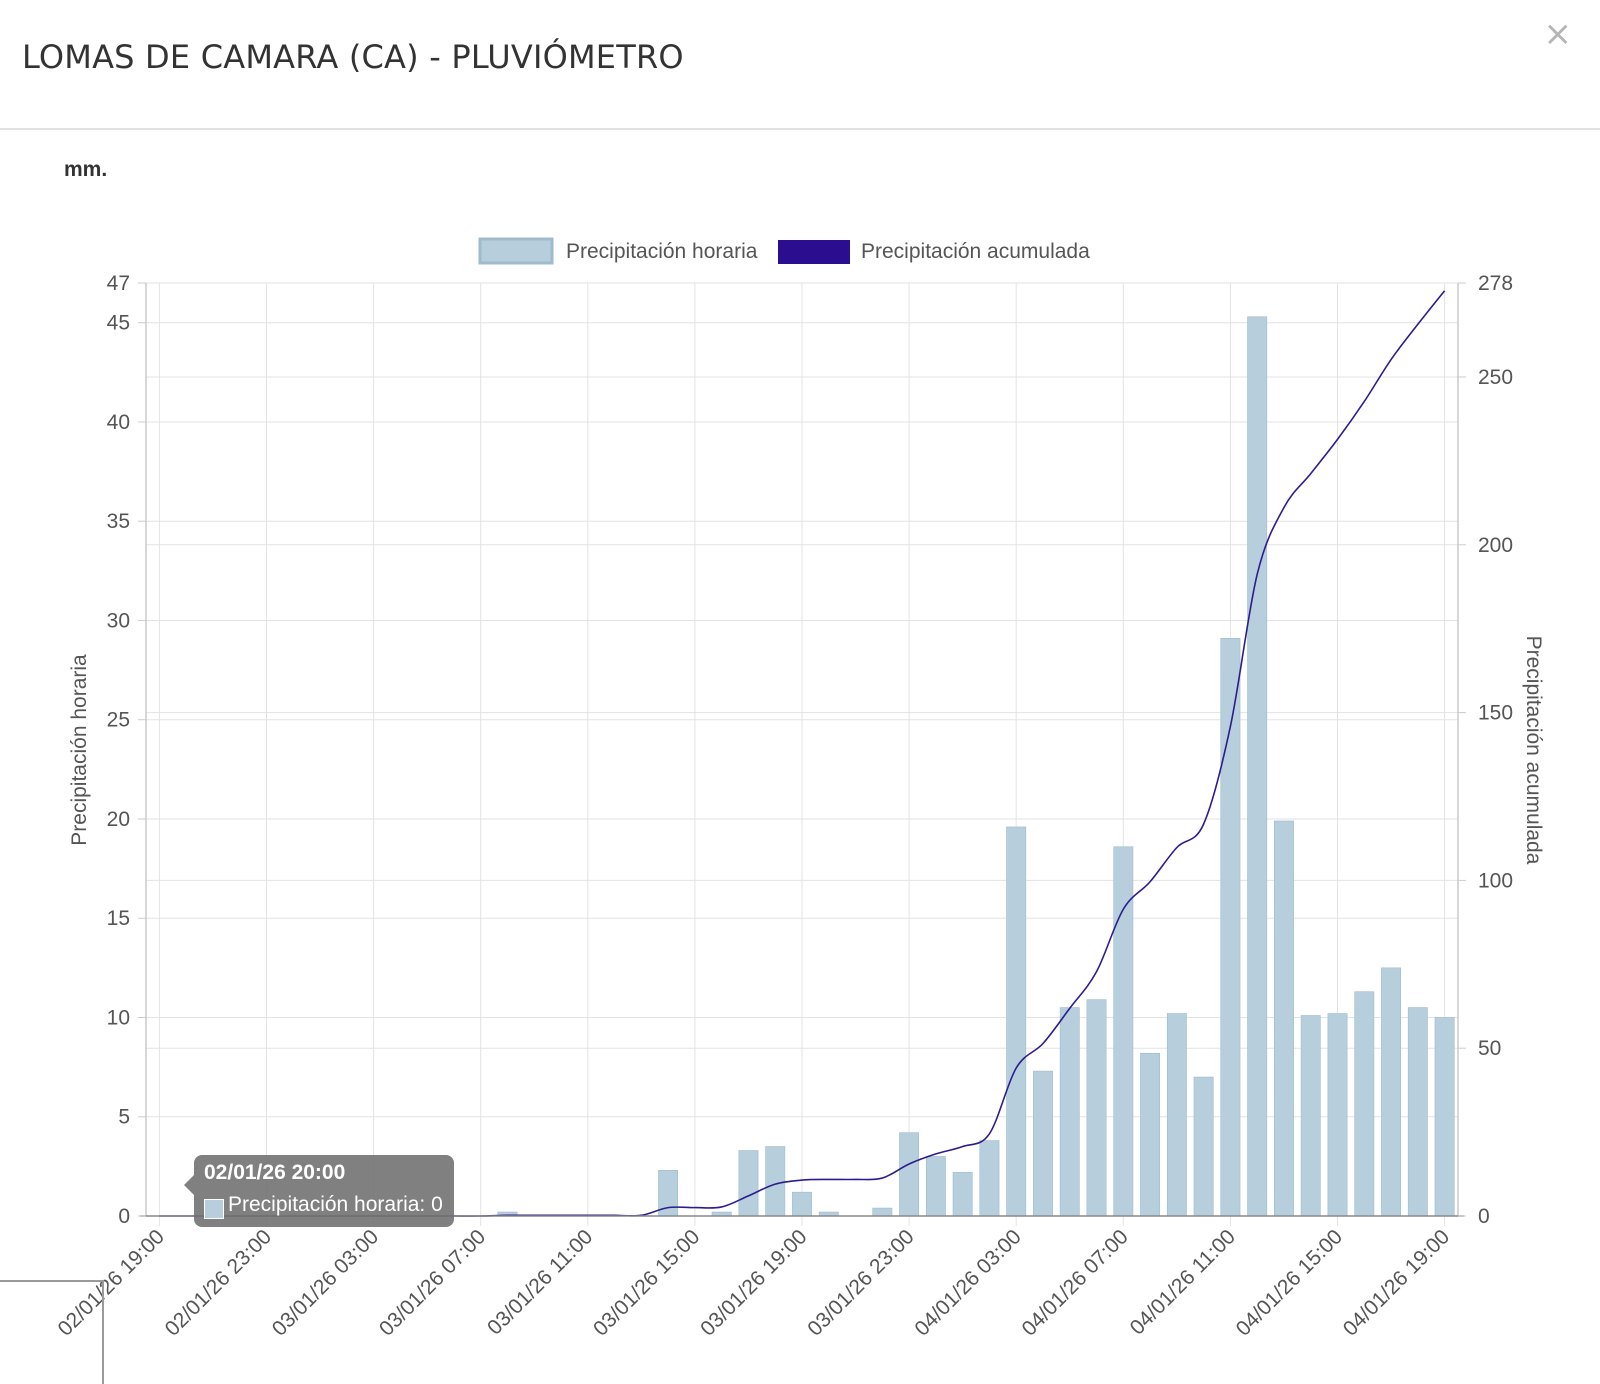  What do you see at coordinates (86, 169) in the screenshot?
I see `unit-label: mm.` at bounding box center [86, 169].